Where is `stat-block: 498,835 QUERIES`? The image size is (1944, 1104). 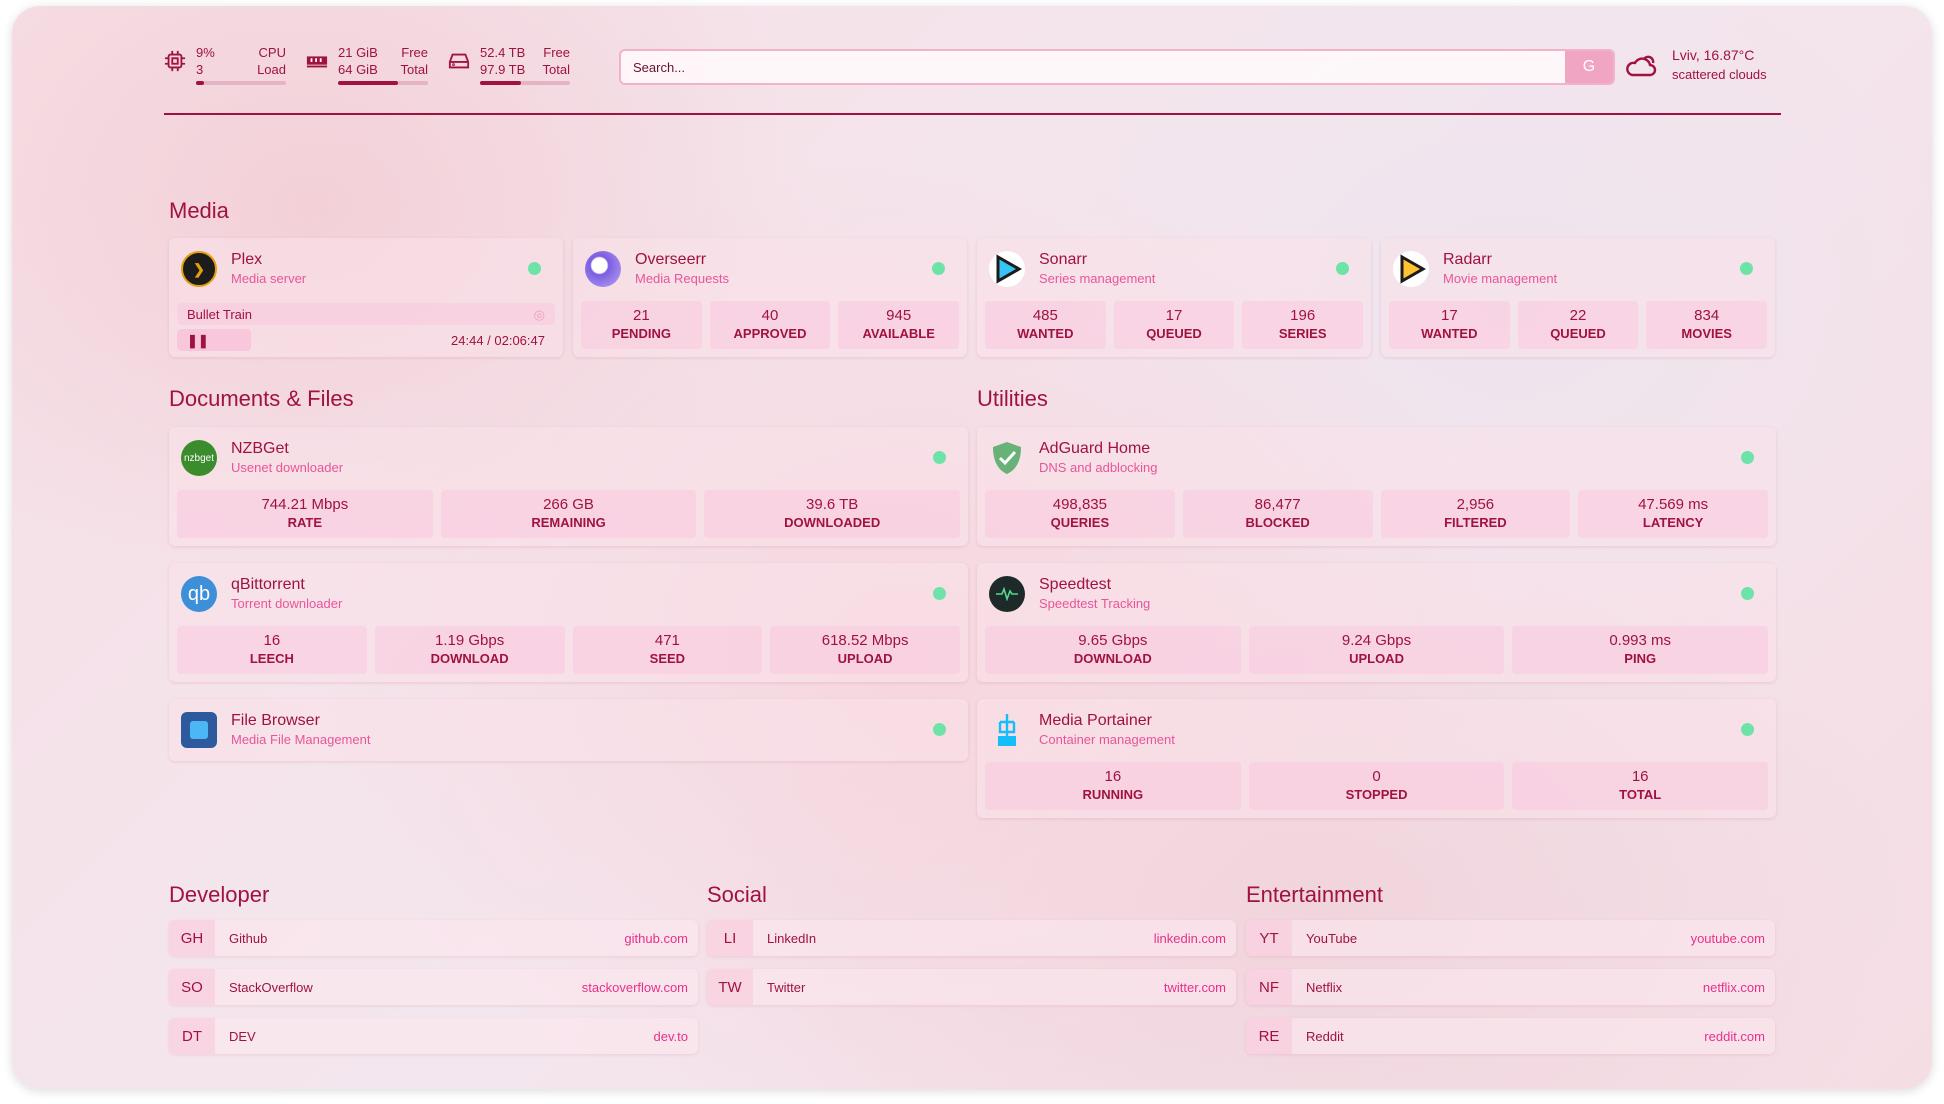 stat-block: 498,835 QUERIES is located at coordinates (1080, 514).